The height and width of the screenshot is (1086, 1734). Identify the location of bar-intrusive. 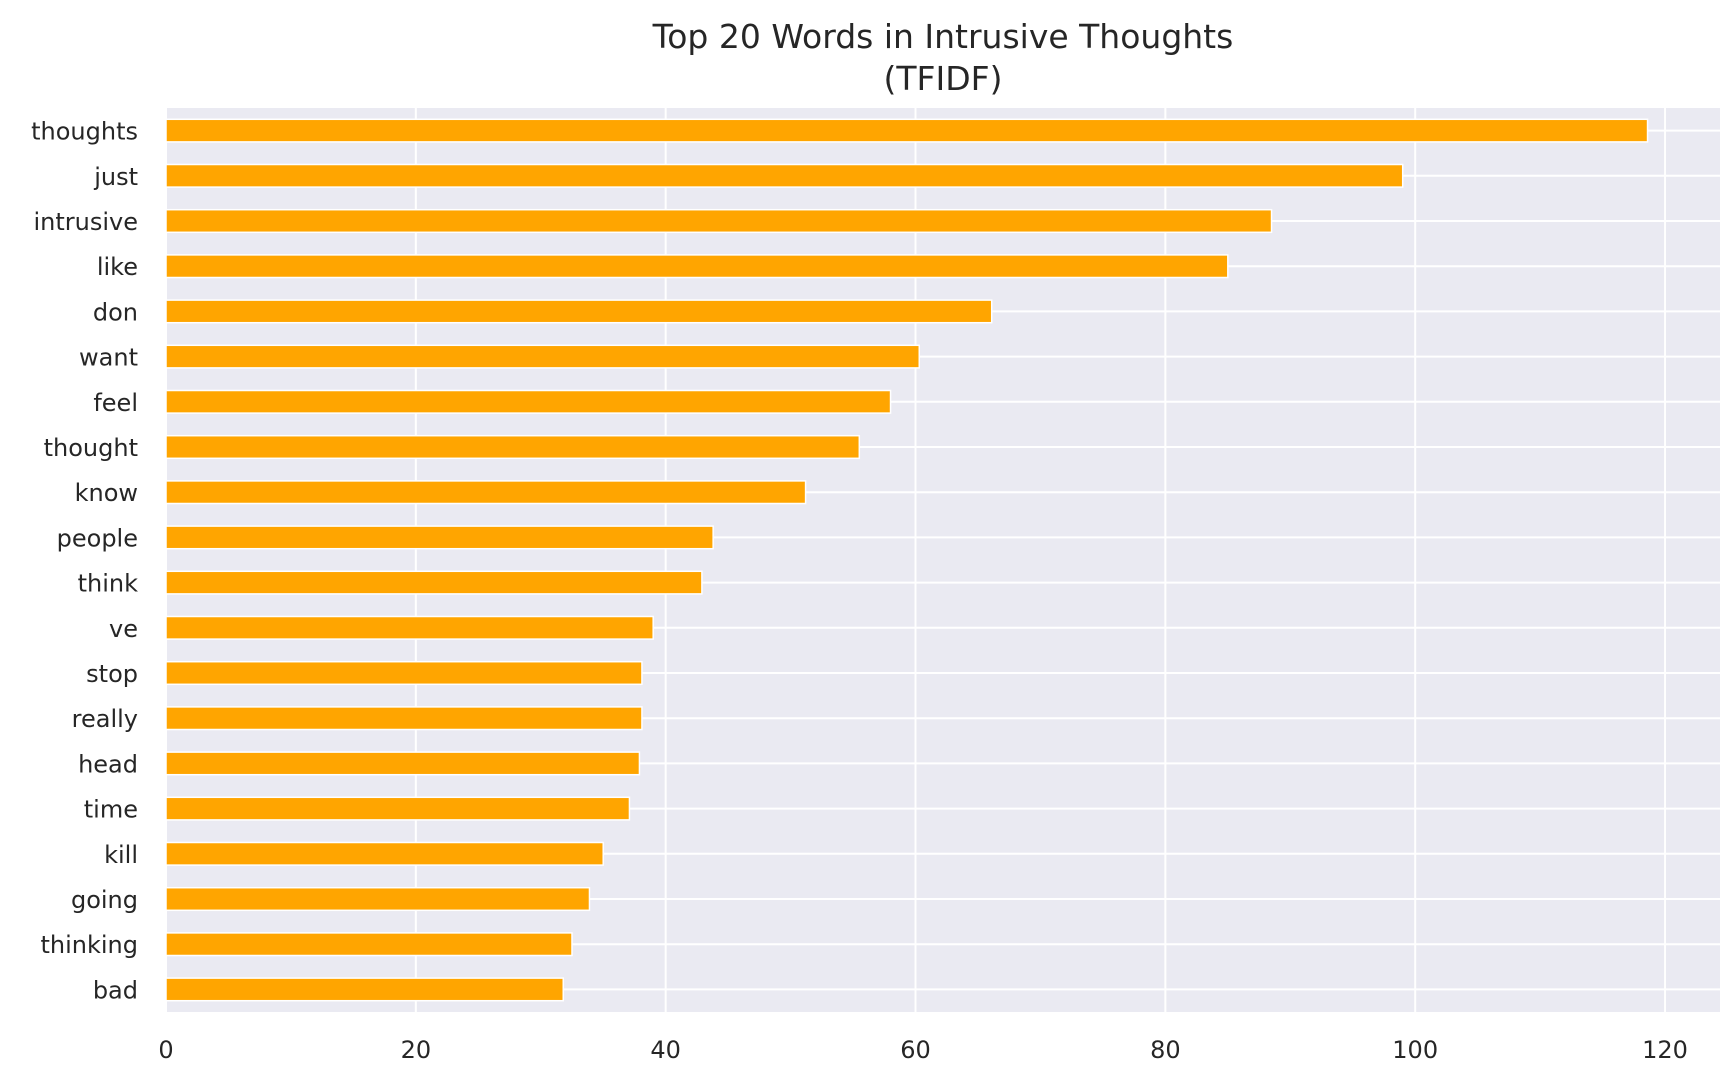
(719, 221).